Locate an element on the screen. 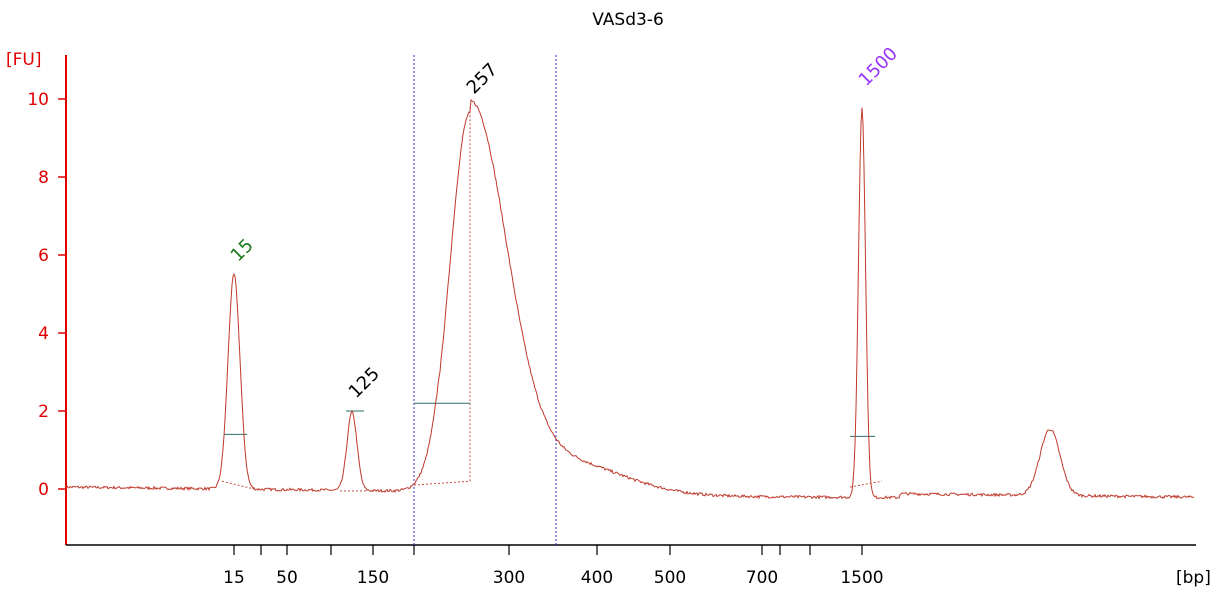 The height and width of the screenshot is (592, 1216). x-axis-ticks: 15 50 150 300 400 500 700 1500 is located at coordinates (553, 566).